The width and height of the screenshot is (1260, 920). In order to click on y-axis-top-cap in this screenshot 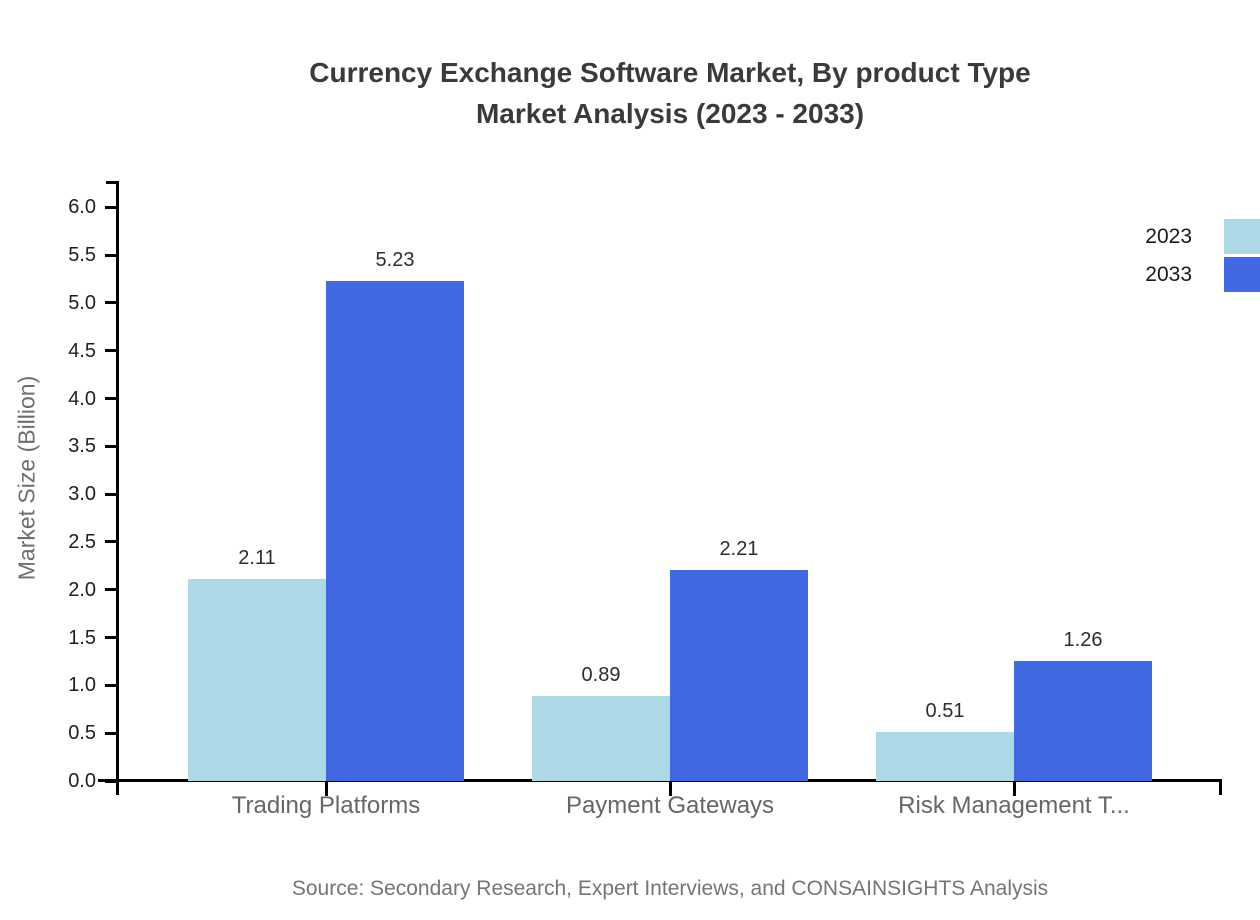, I will do `click(112, 182)`.